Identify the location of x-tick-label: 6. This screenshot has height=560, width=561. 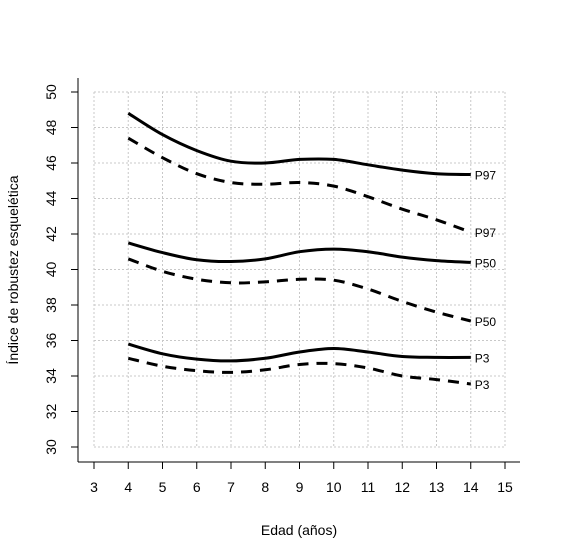
(197, 487).